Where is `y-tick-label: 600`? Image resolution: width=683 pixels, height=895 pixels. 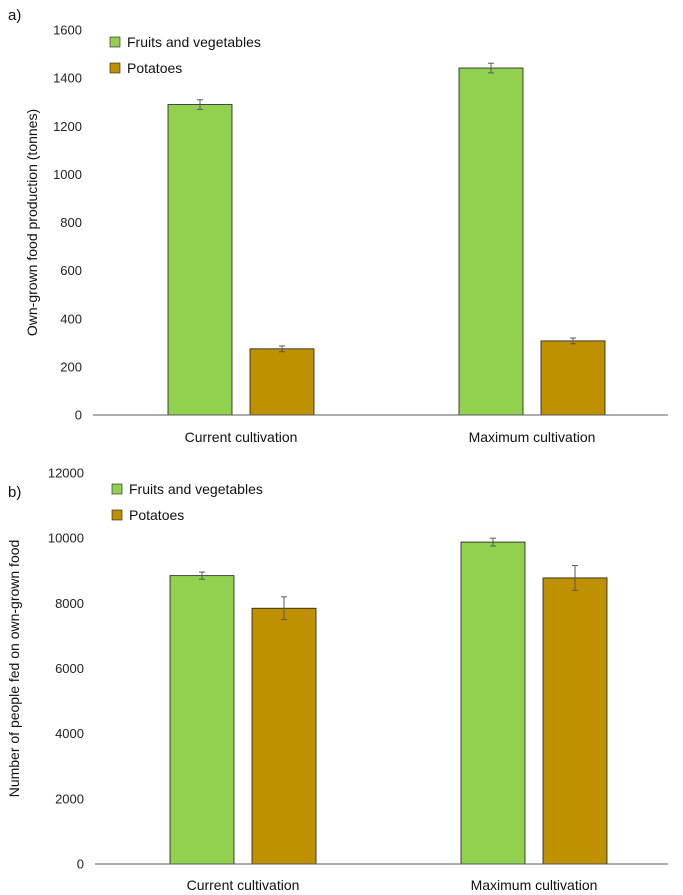 y-tick-label: 600 is located at coordinates (71, 270).